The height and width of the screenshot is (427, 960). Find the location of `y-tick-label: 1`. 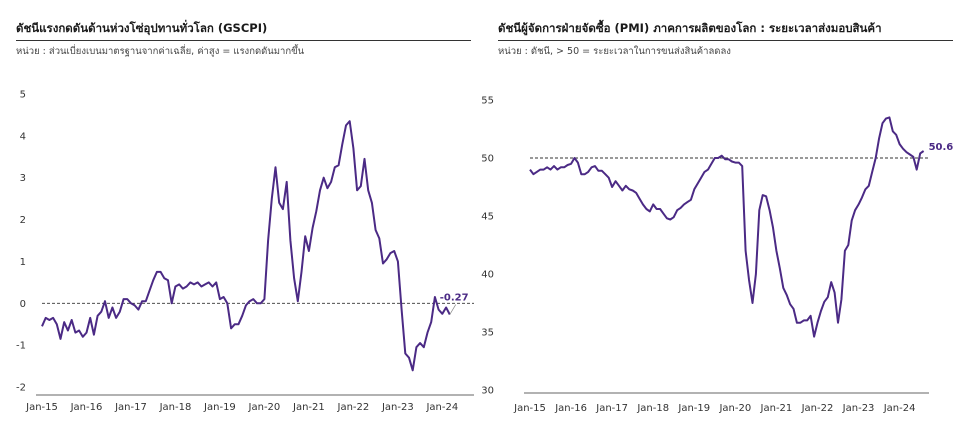

y-tick-label: 1 is located at coordinates (23, 262).